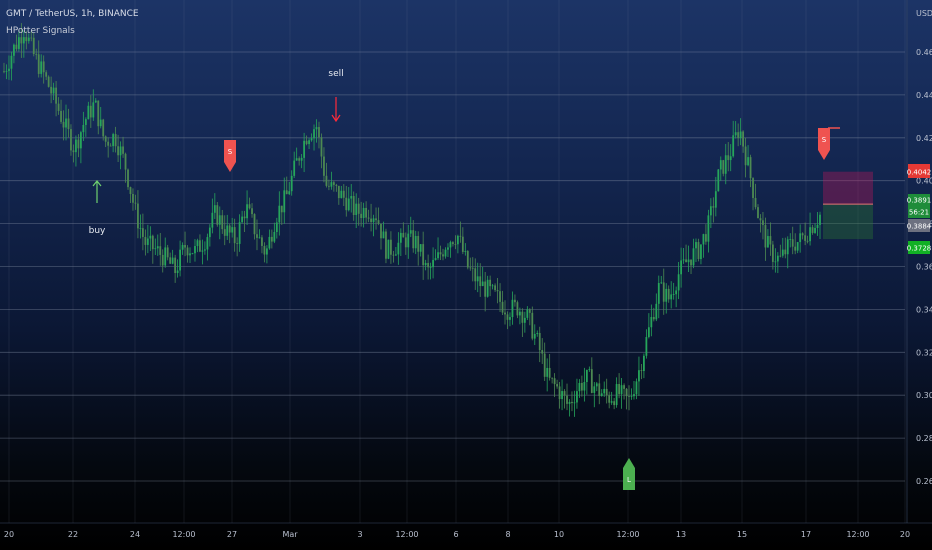 This screenshot has width=932, height=550. Describe the element at coordinates (72, 14) in the screenshot. I see `symbol-title: GMT / TetherUS, 1h, BINANCE` at that location.